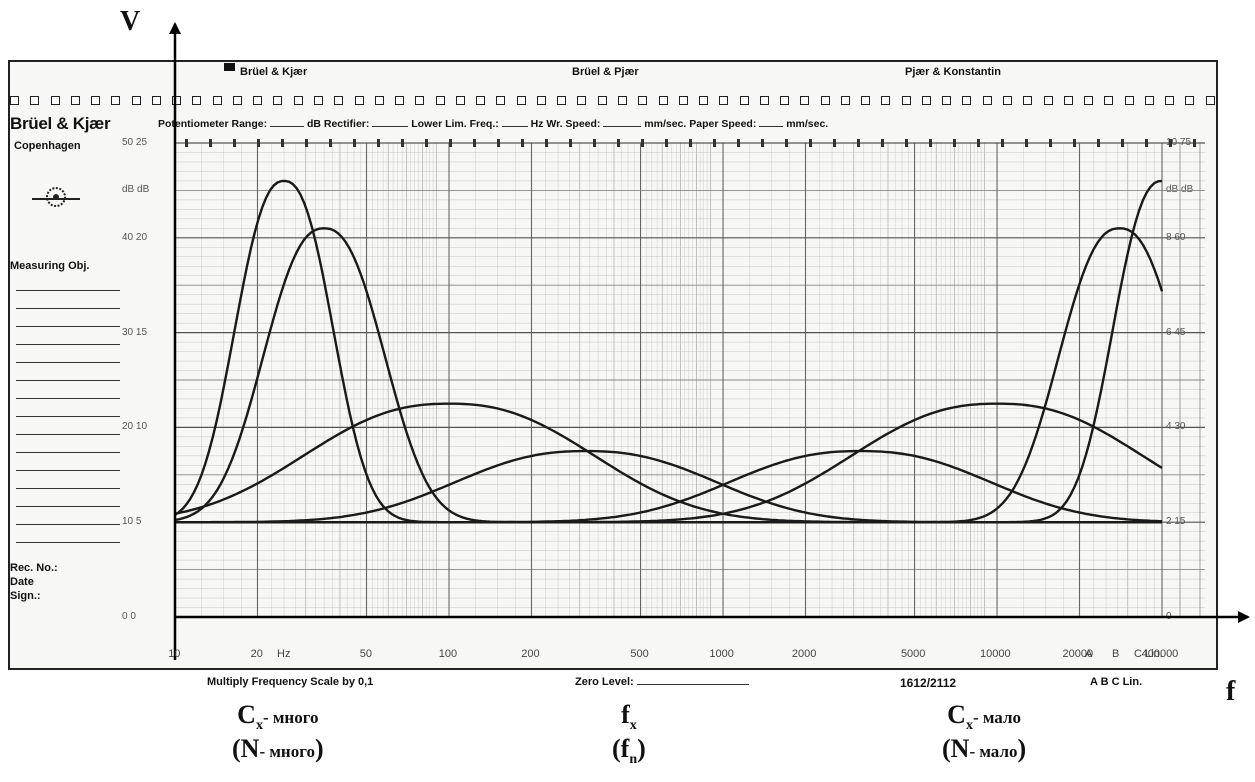  Describe the element at coordinates (953, 72) in the screenshot. I see `header-right: Pjær & Konstantin` at that location.